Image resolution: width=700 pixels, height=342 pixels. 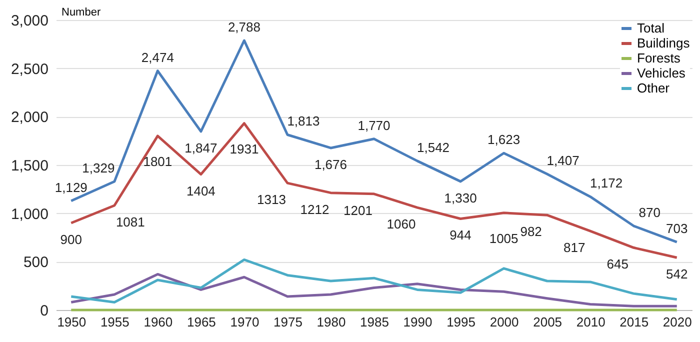 What do you see at coordinates (417, 322) in the screenshot?
I see `x-tick-label: 1990` at bounding box center [417, 322].